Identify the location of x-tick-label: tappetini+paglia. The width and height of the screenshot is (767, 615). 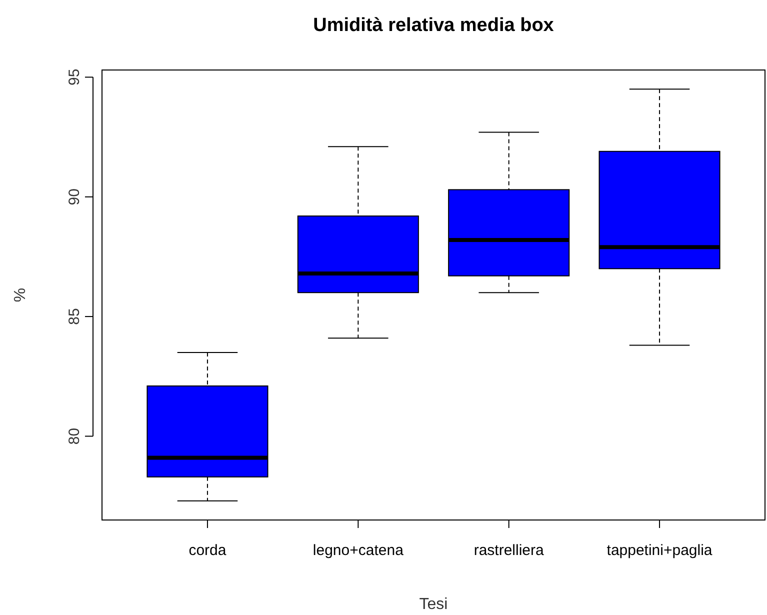
(659, 550).